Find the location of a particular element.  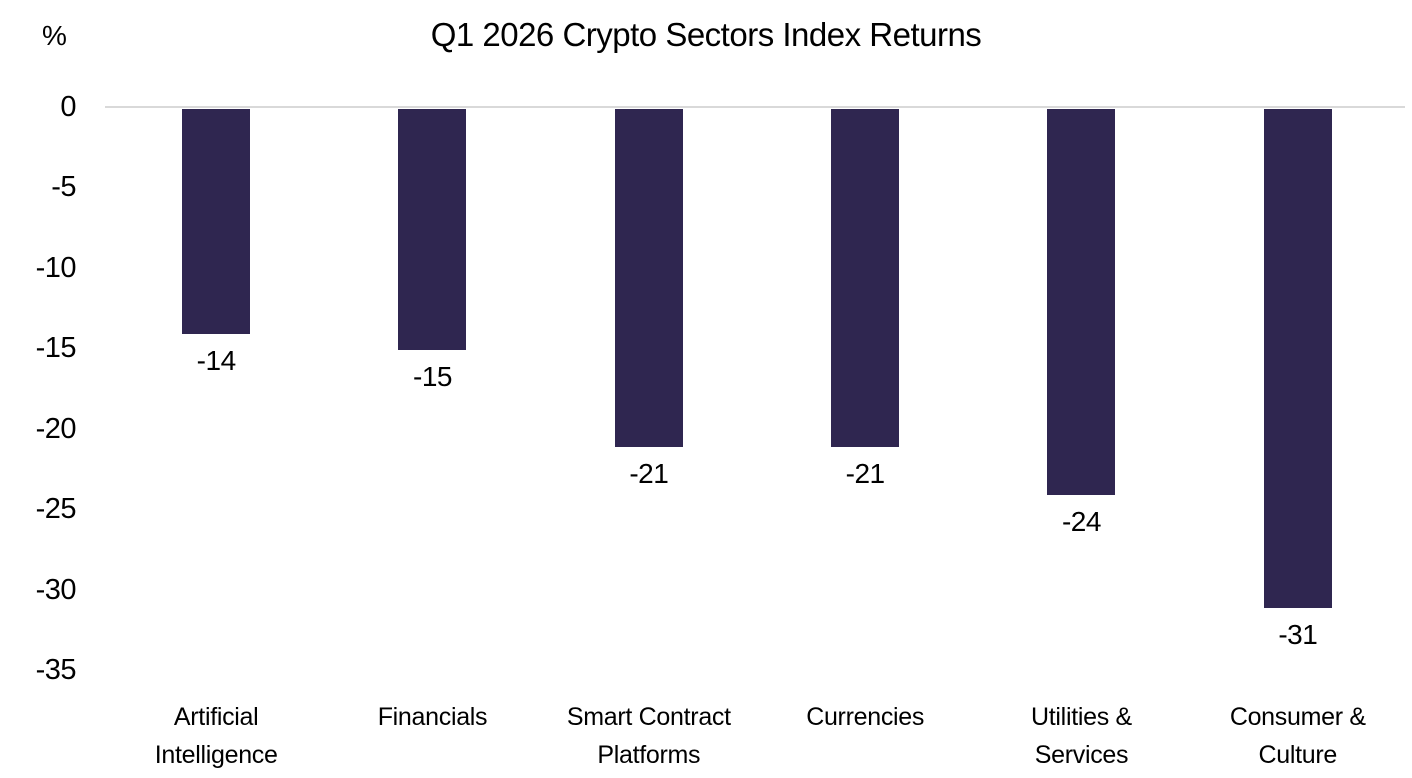

category-label: Artificial Intelligence is located at coordinates (216, 736).